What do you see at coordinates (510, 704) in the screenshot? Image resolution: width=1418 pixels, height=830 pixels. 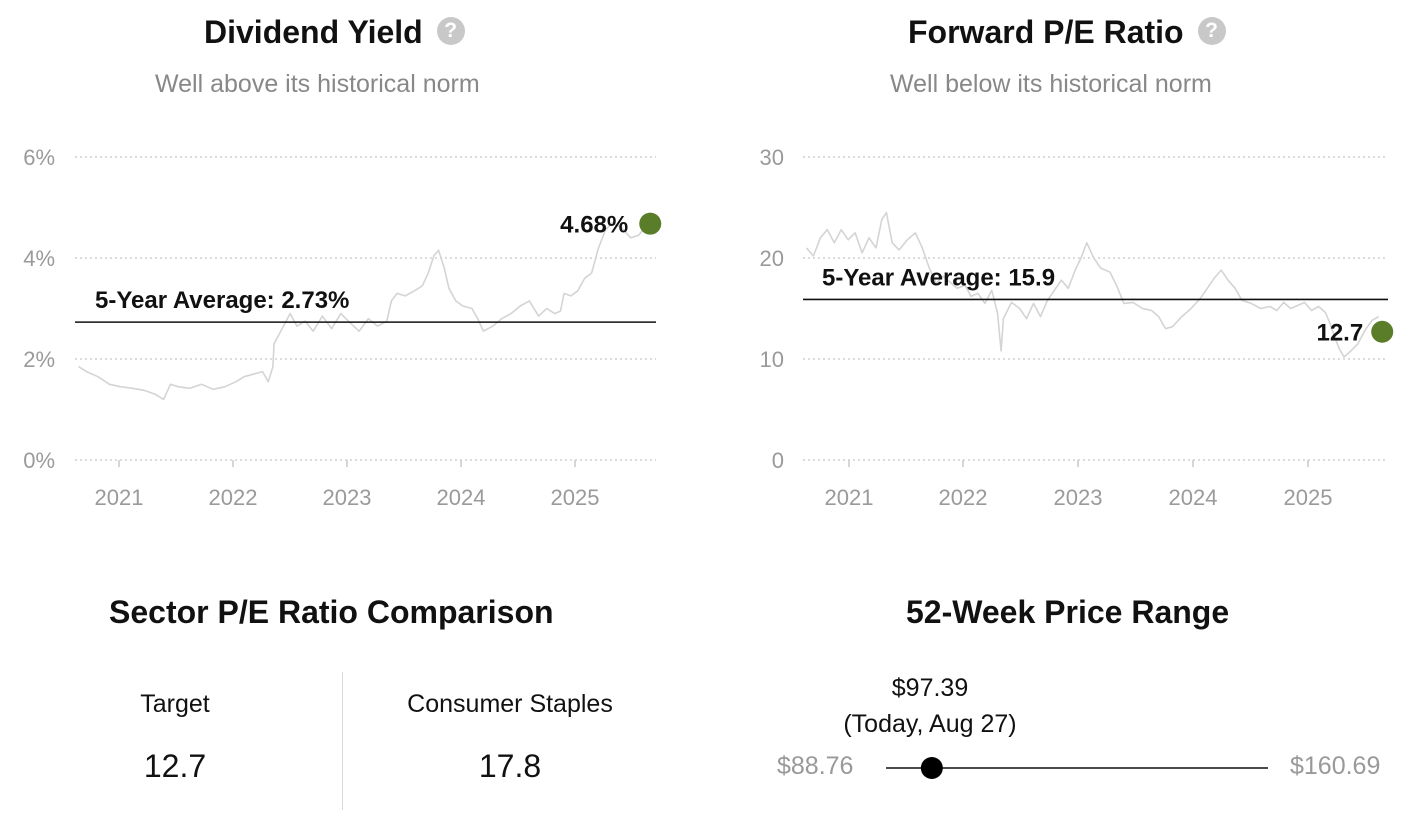 I see `sector-label-consumer-staples: Consumer Staples` at bounding box center [510, 704].